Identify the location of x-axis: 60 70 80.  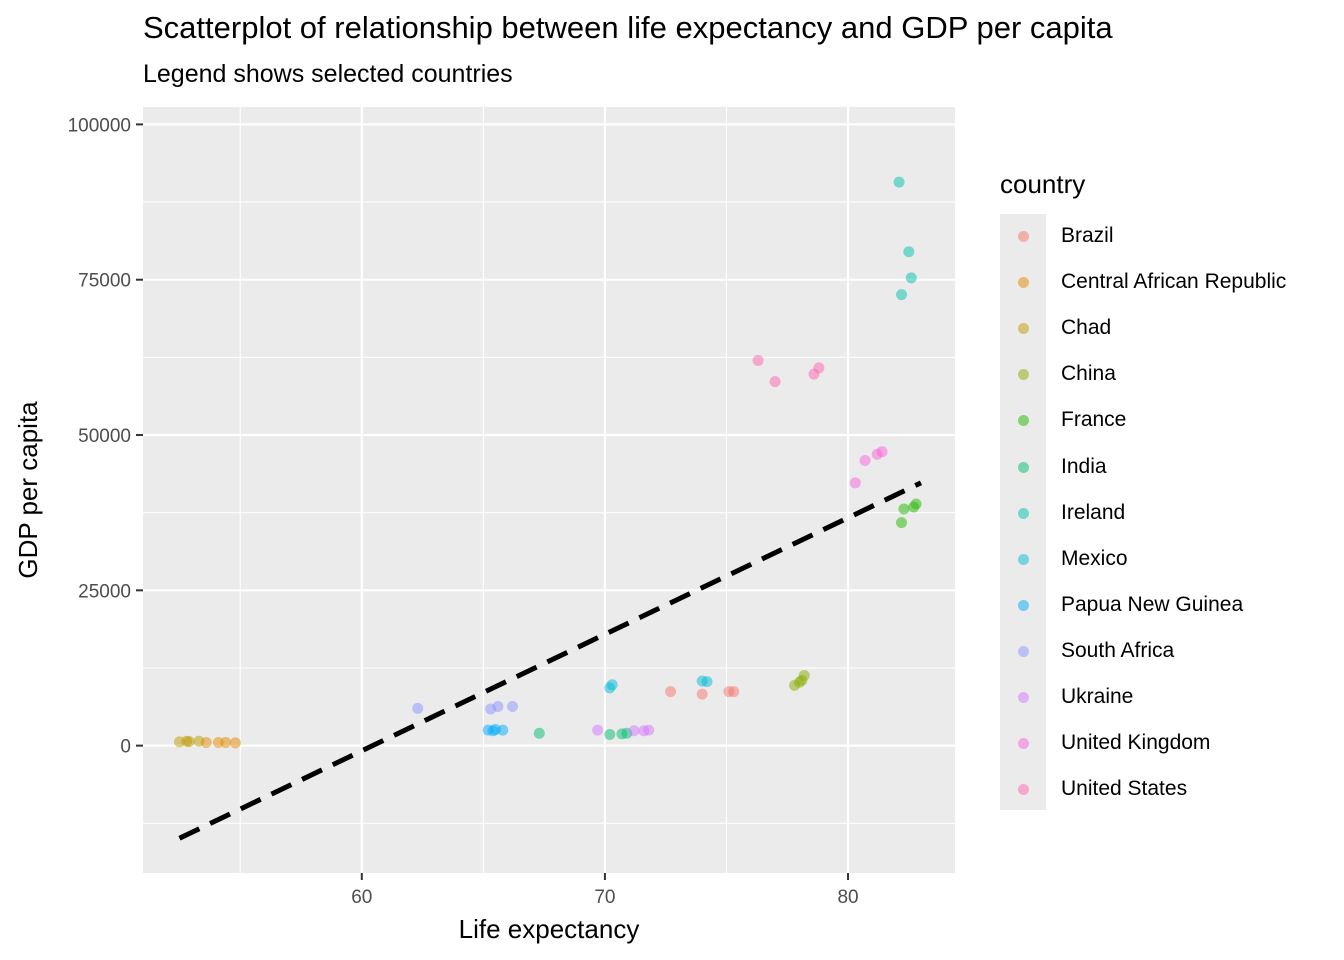
(605, 890).